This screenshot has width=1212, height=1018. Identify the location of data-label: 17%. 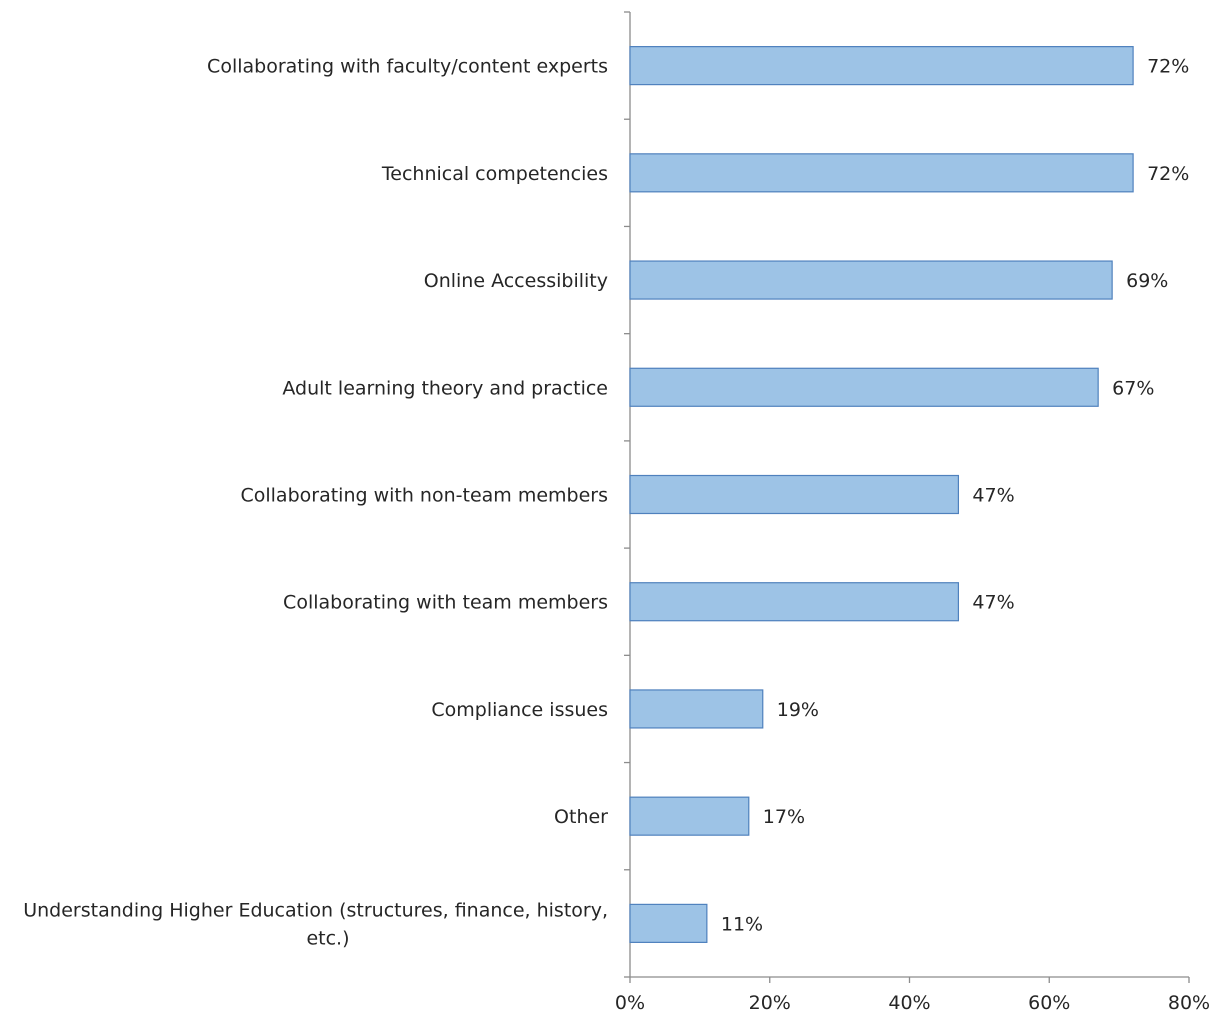
(784, 817).